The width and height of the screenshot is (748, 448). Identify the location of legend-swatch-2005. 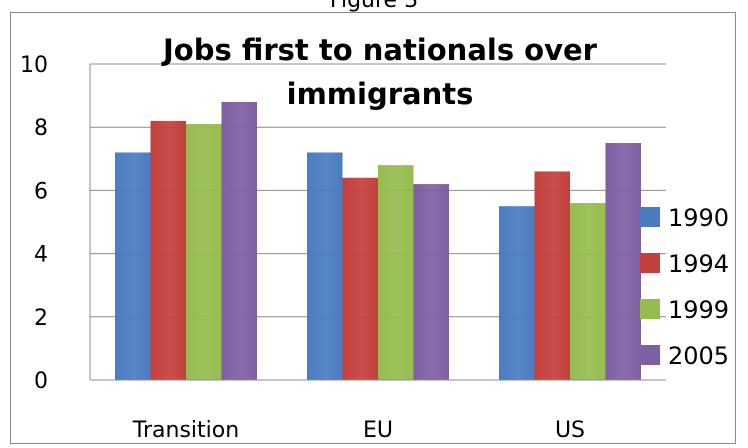
(650, 355).